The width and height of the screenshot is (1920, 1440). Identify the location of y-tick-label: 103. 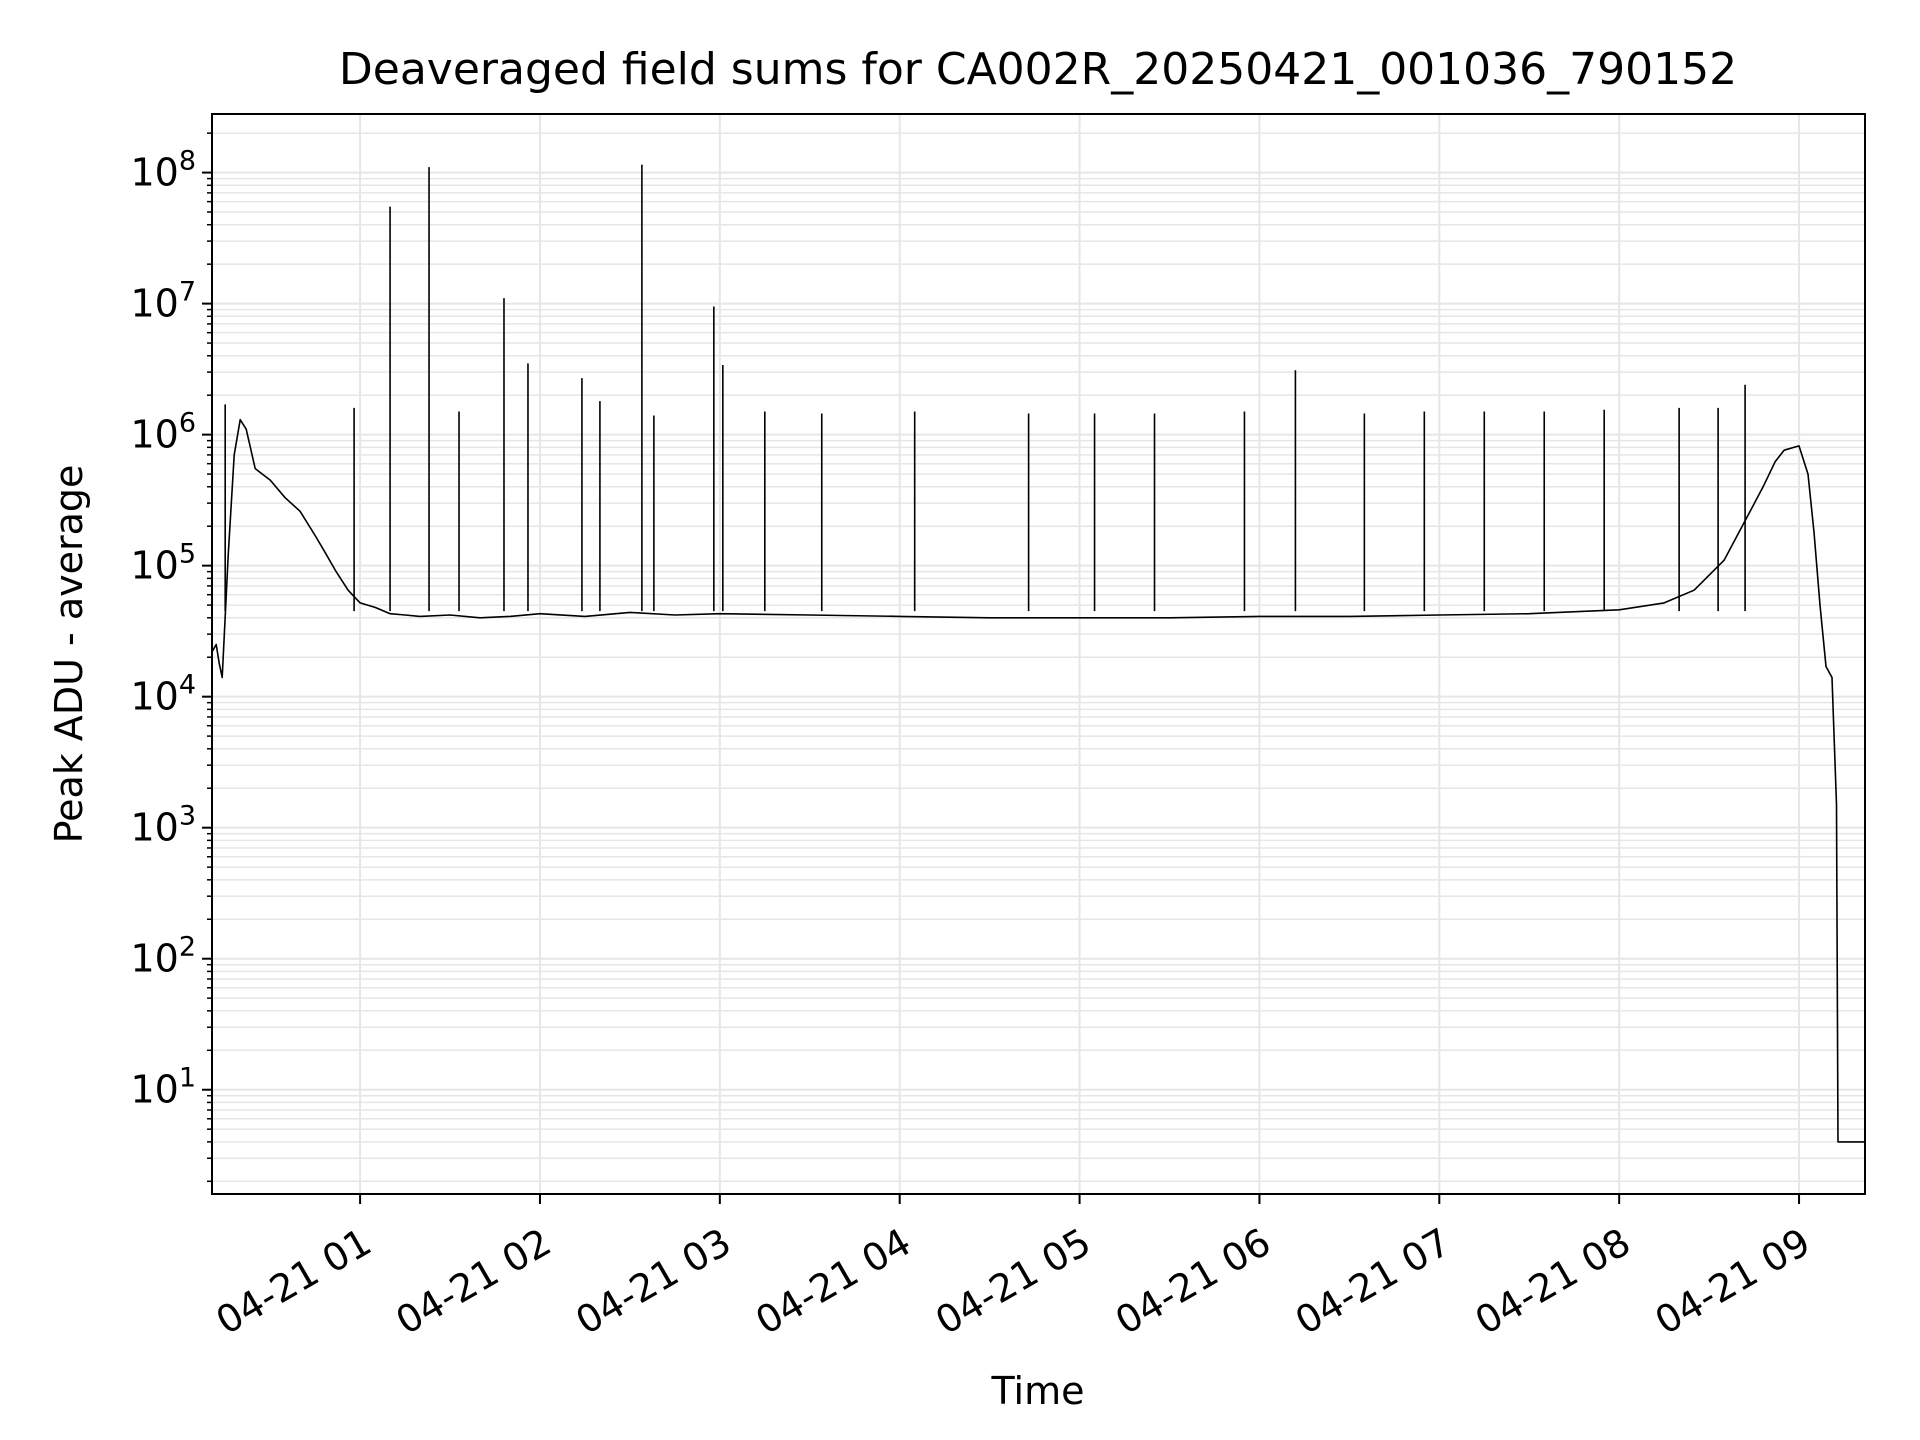
(163, 825).